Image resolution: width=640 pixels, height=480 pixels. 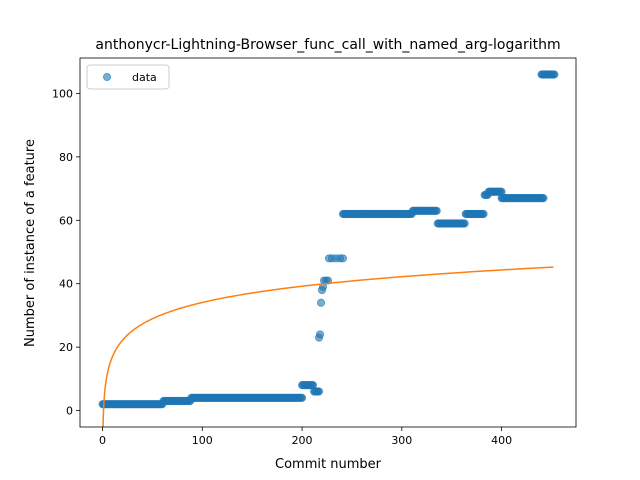 What do you see at coordinates (66, 347) in the screenshot?
I see `y-tick-label: 20` at bounding box center [66, 347].